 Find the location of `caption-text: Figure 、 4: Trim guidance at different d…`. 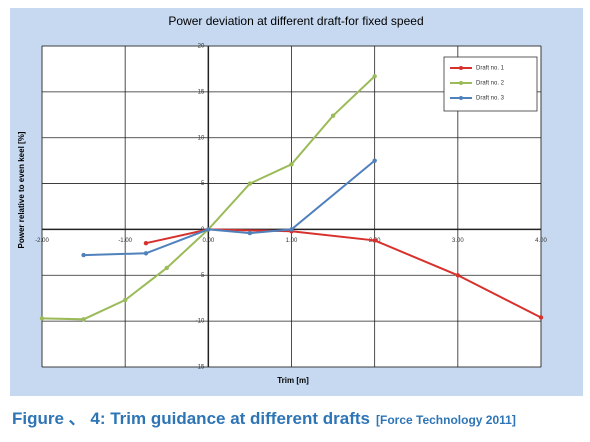

caption-text: Figure 、 4: Trim guidance at different d… is located at coordinates (191, 418).